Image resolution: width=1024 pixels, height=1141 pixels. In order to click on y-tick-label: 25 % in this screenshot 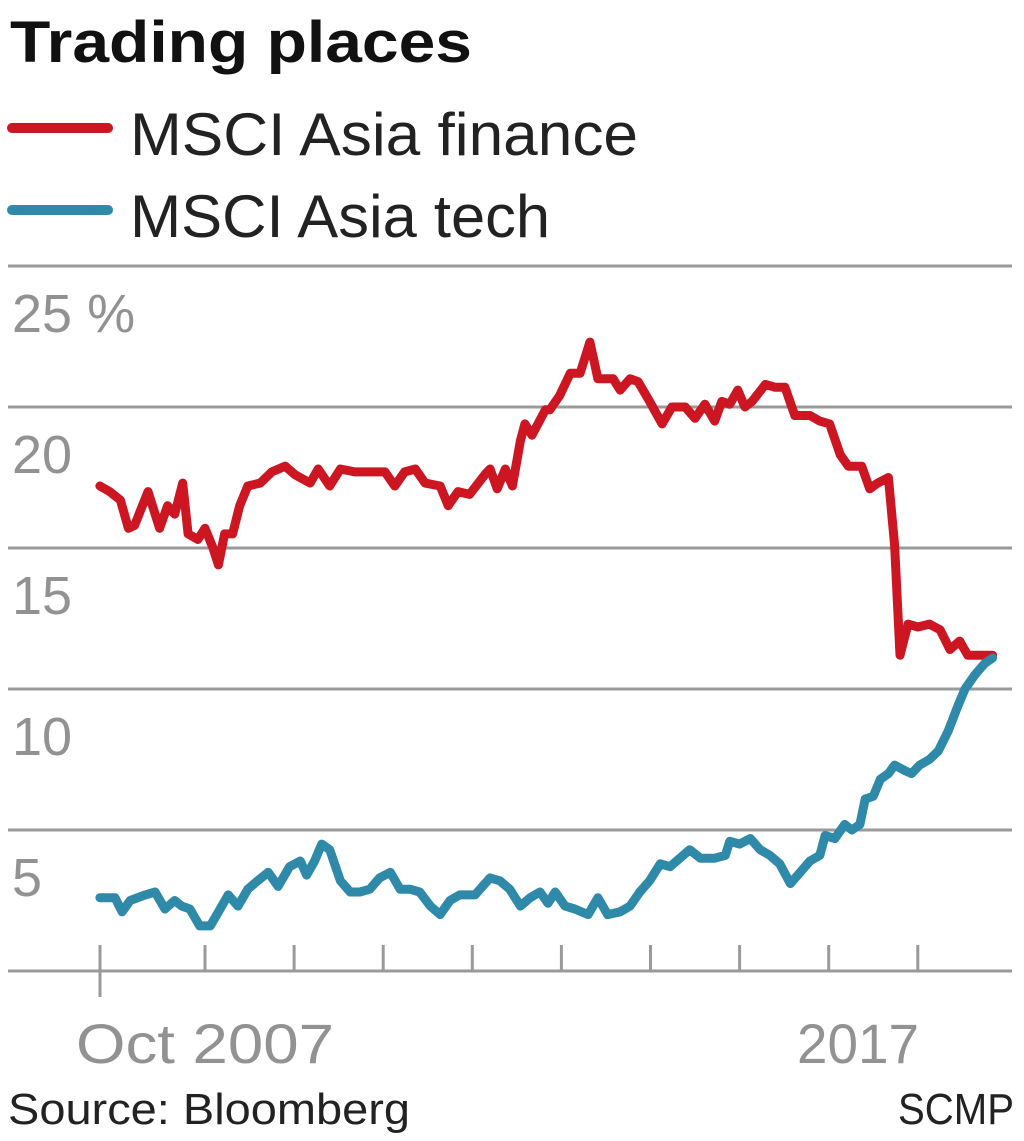, I will do `click(73, 314)`.